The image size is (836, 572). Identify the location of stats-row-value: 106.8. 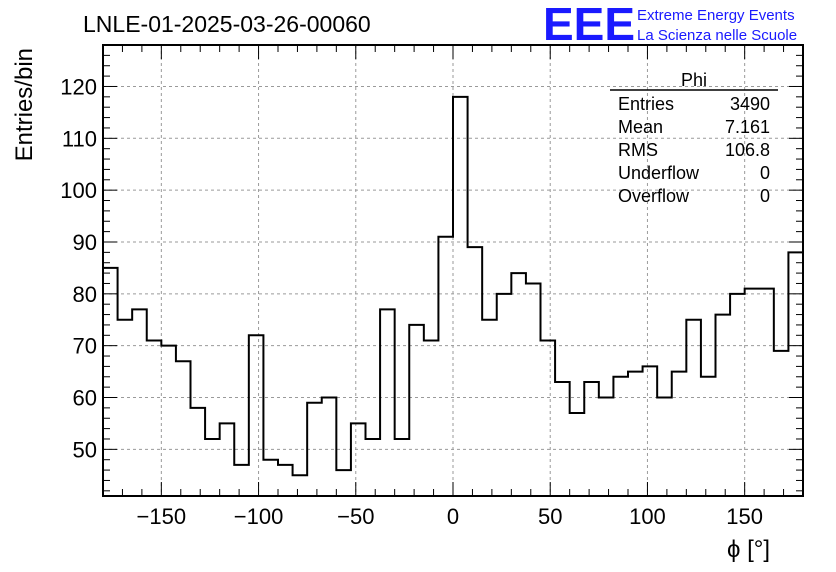
(747, 150).